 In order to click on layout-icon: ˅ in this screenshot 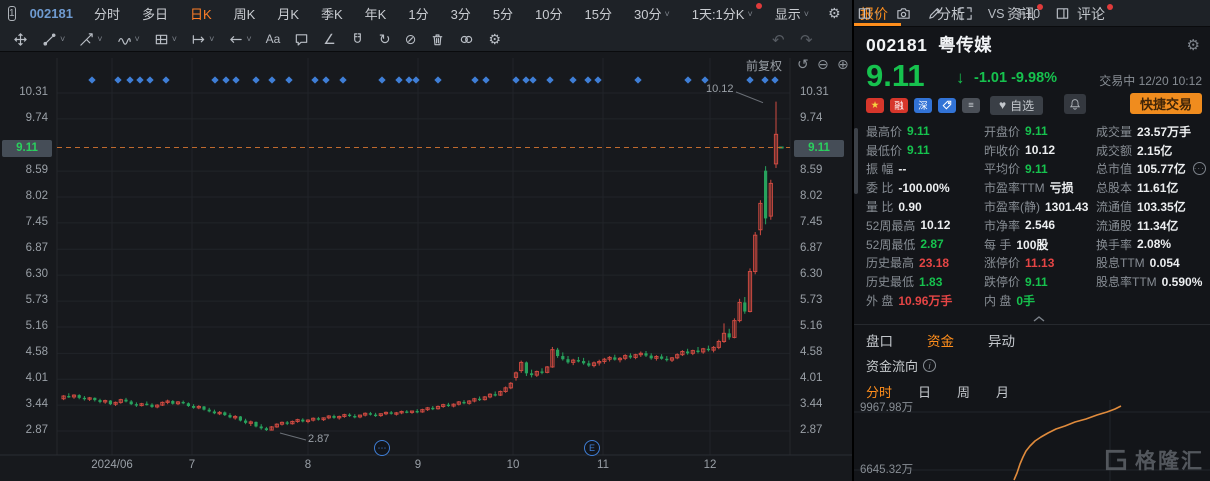, I will do `click(868, 13)`.